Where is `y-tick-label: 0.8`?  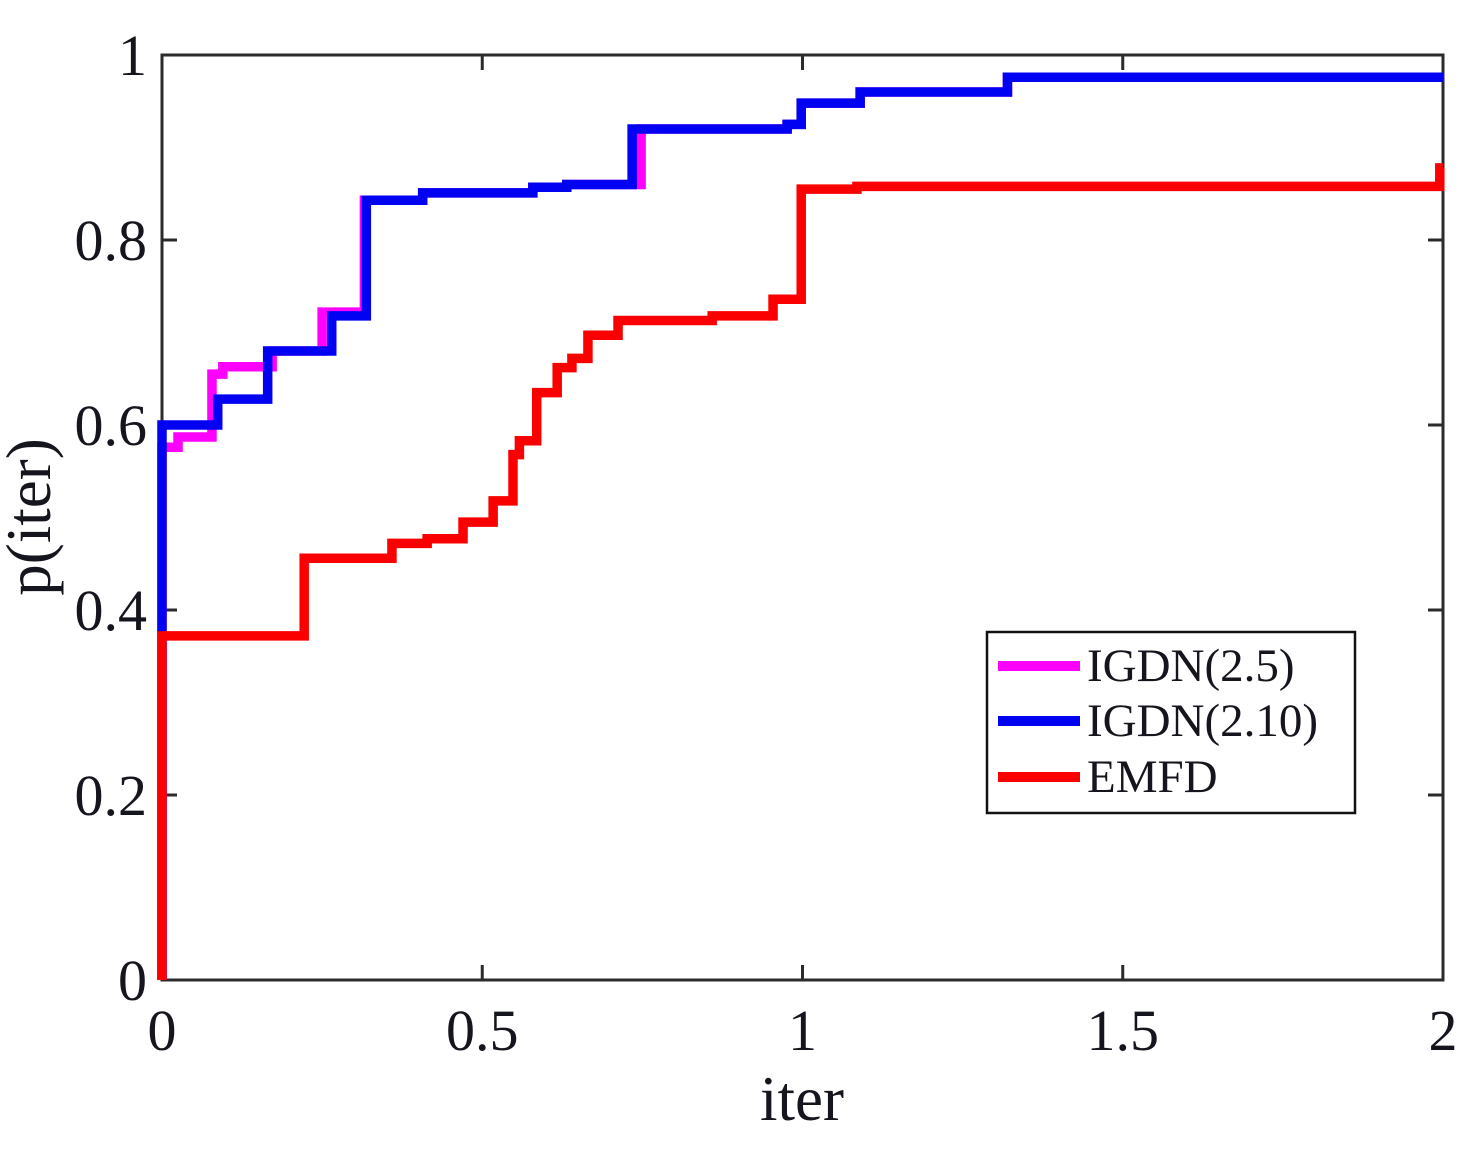
y-tick-label: 0.8 is located at coordinates (111, 240).